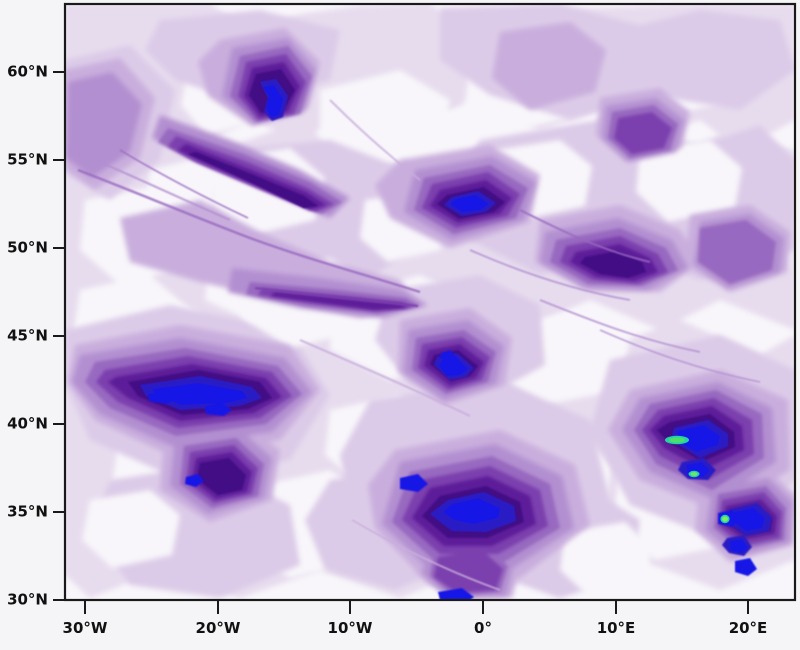  What do you see at coordinates (697, 479) in the screenshot?
I see `contour-level-peak-green` at bounding box center [697, 479].